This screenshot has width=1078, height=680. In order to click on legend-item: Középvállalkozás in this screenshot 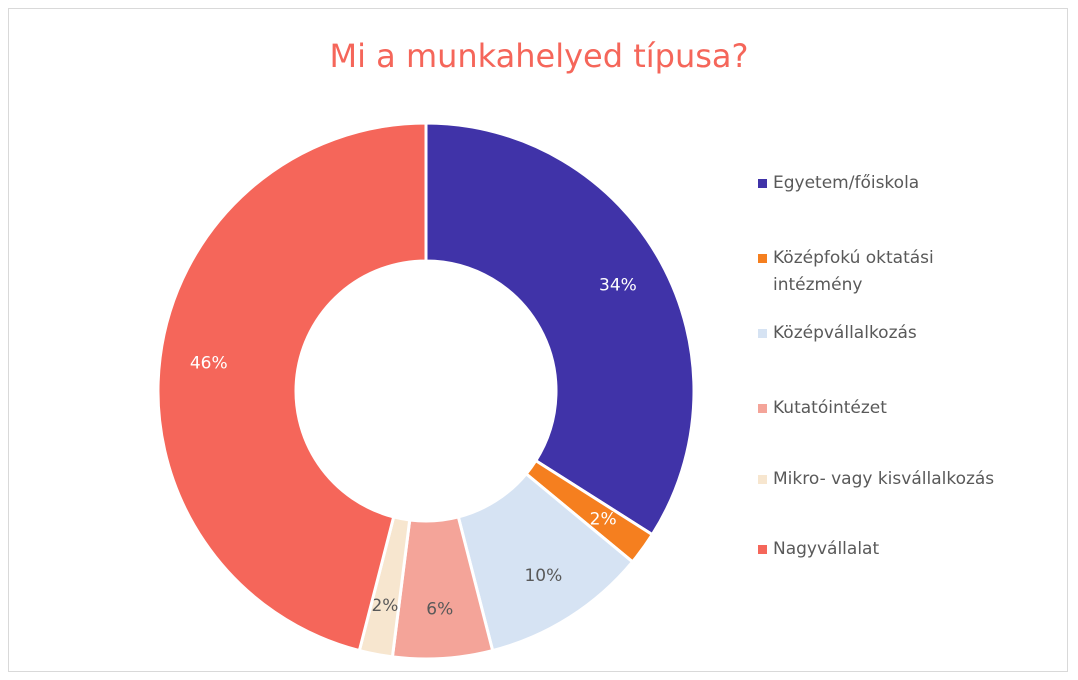, I will do `click(903, 333)`.